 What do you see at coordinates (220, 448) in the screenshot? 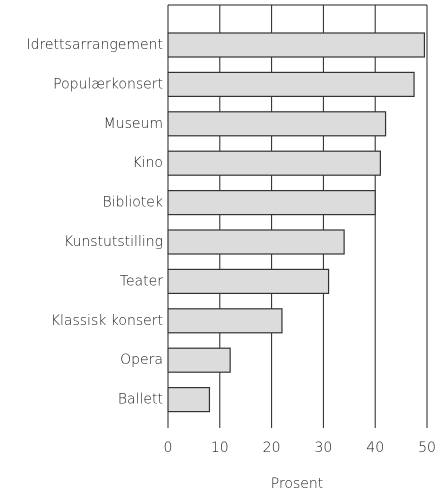
I see `x-tick-label: 10` at bounding box center [220, 448].